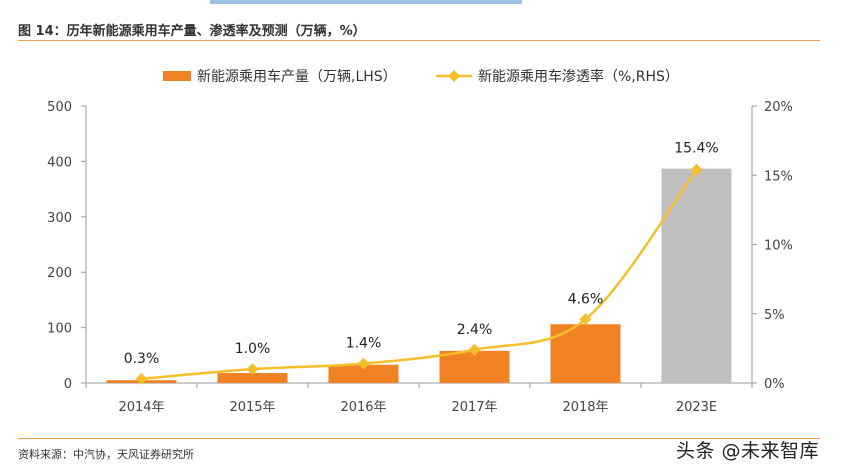 This screenshot has width=842, height=470. What do you see at coordinates (59, 218) in the screenshot?
I see `left-axis-tick-label: 300` at bounding box center [59, 218].